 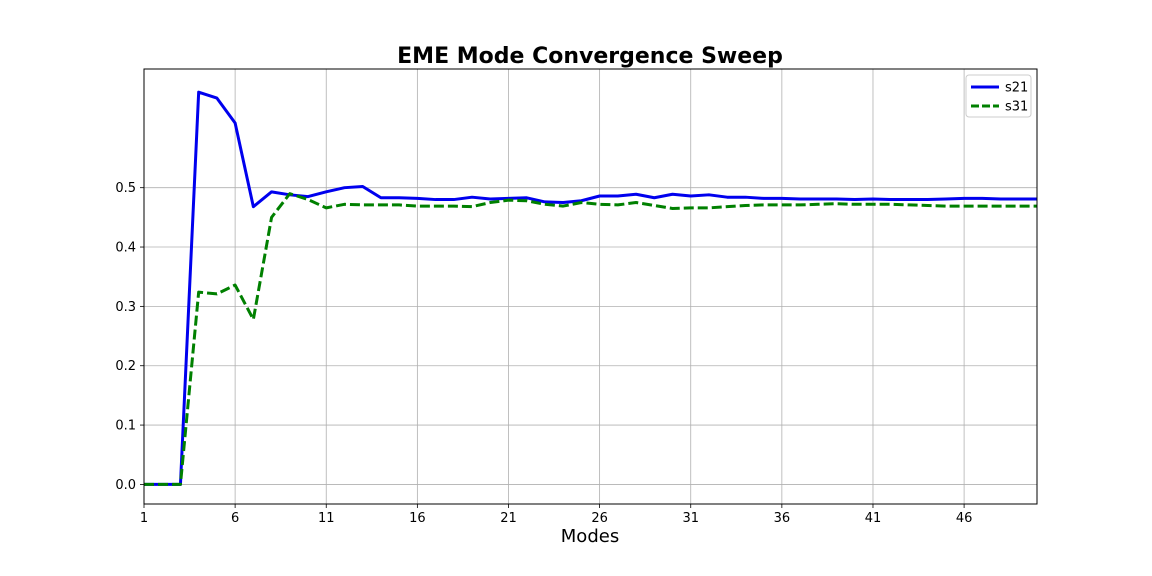 I want to click on x-tick-label: 31, so click(x=690, y=518).